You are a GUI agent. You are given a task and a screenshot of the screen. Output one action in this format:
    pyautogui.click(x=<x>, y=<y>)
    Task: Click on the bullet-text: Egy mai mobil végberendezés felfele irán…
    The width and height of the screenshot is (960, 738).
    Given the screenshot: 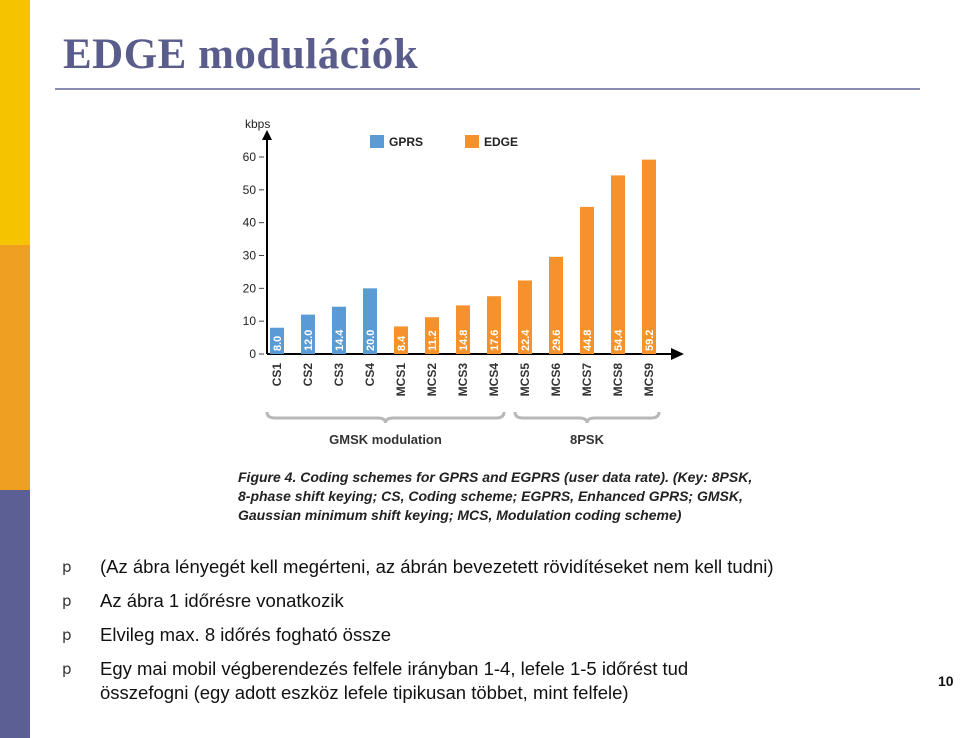 What is the action you would take?
    pyautogui.click(x=394, y=668)
    